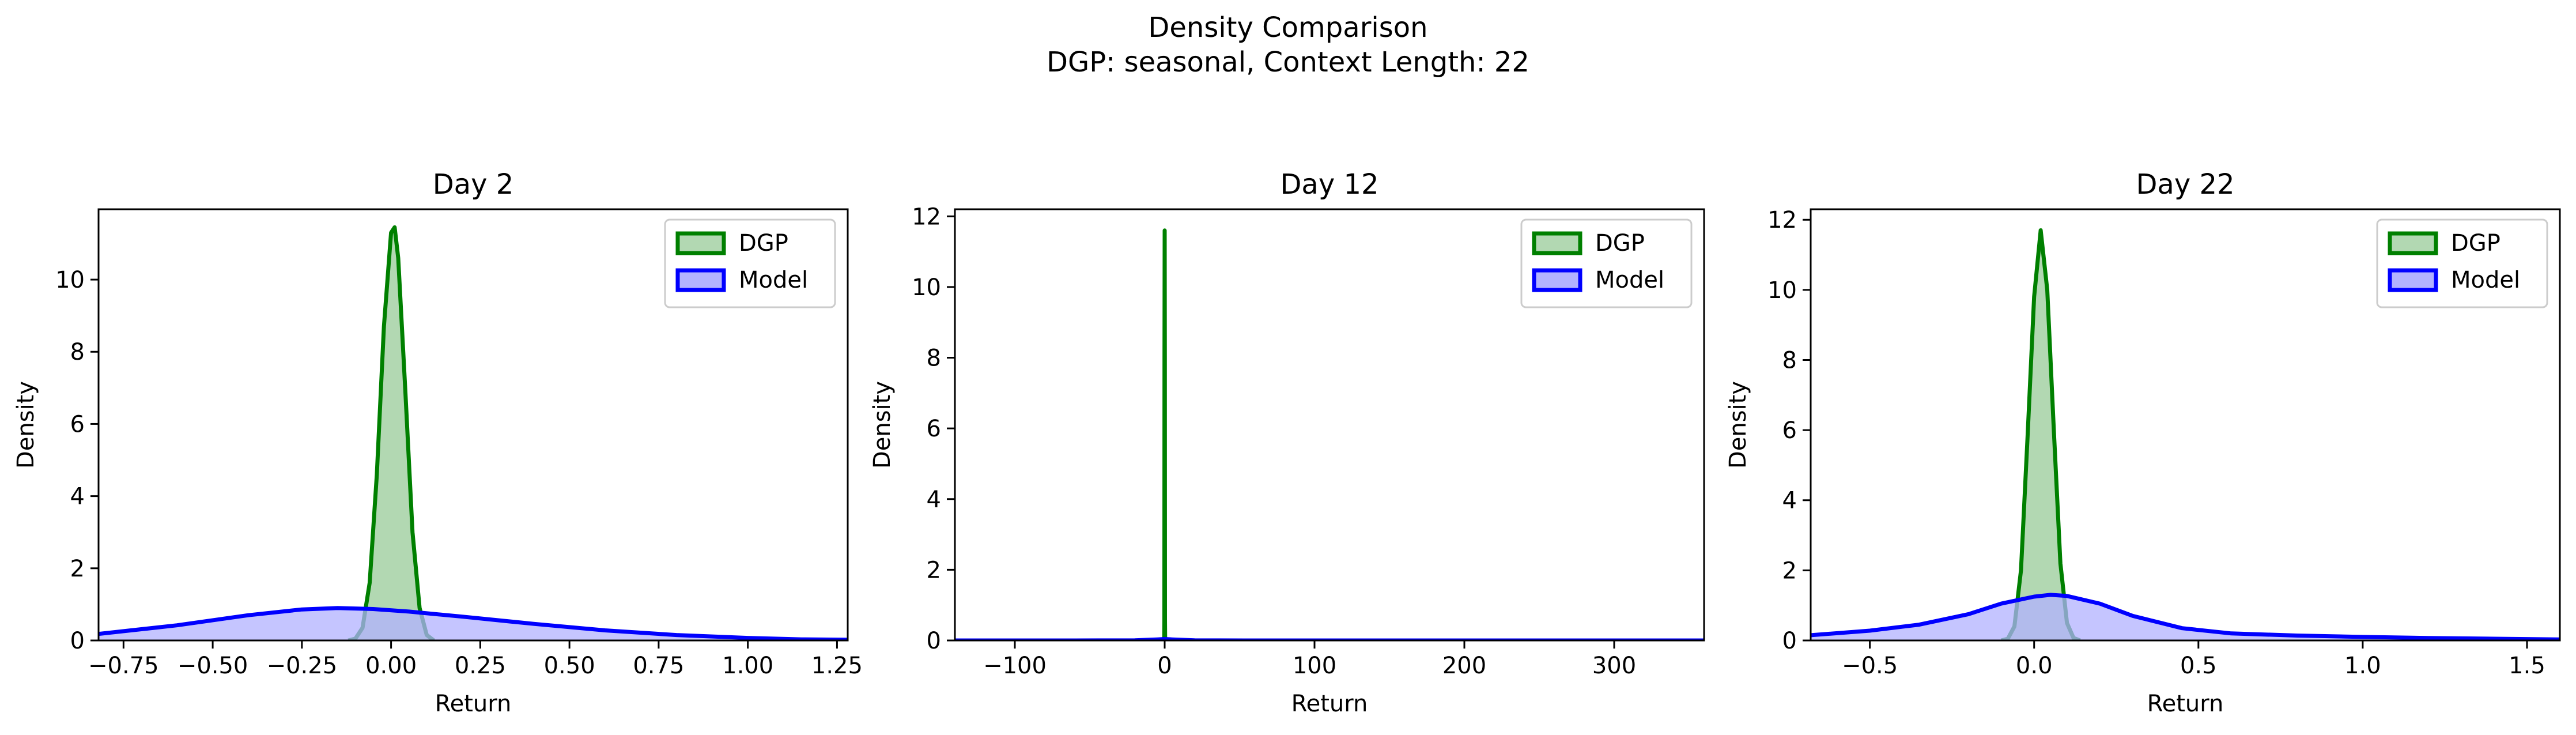  I want to click on x-tick-label: 0.5, so click(2198, 666).